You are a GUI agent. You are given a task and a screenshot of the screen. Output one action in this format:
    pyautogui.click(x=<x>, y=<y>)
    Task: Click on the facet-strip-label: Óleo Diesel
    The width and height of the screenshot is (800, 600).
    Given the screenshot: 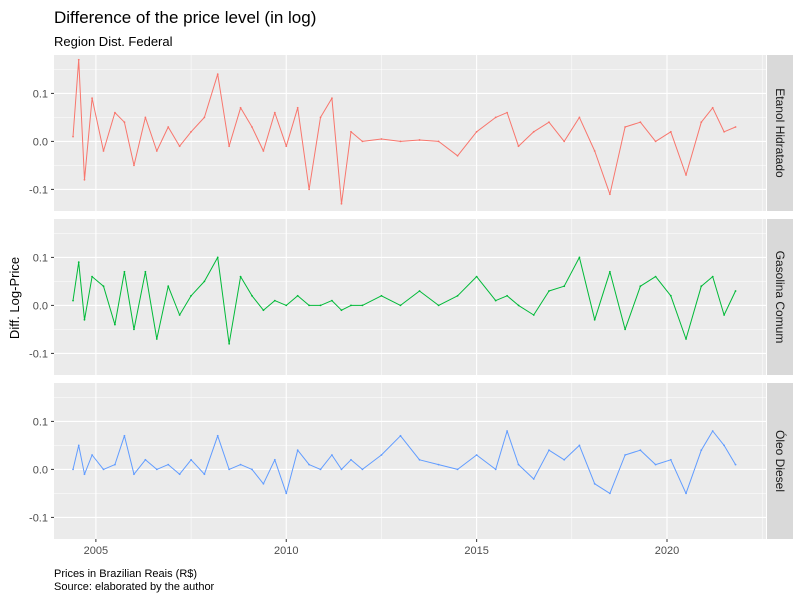 What is the action you would take?
    pyautogui.click(x=780, y=461)
    